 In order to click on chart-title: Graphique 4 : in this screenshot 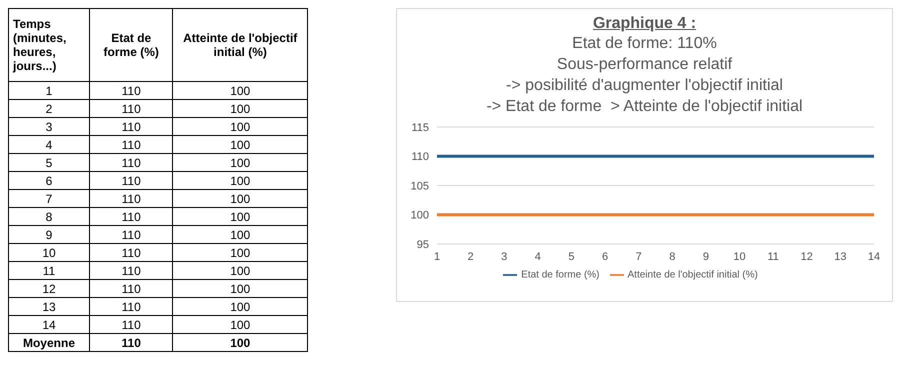, I will do `click(645, 24)`.